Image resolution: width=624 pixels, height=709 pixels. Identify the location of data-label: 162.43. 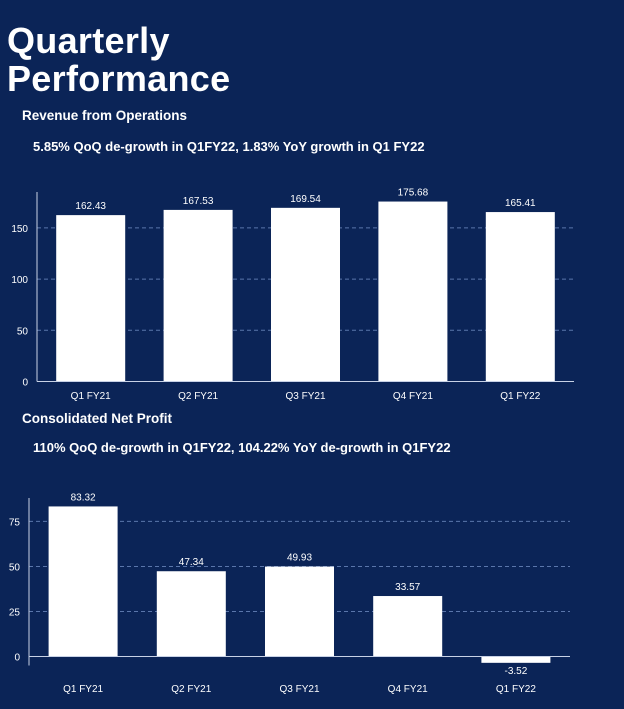
(90, 206).